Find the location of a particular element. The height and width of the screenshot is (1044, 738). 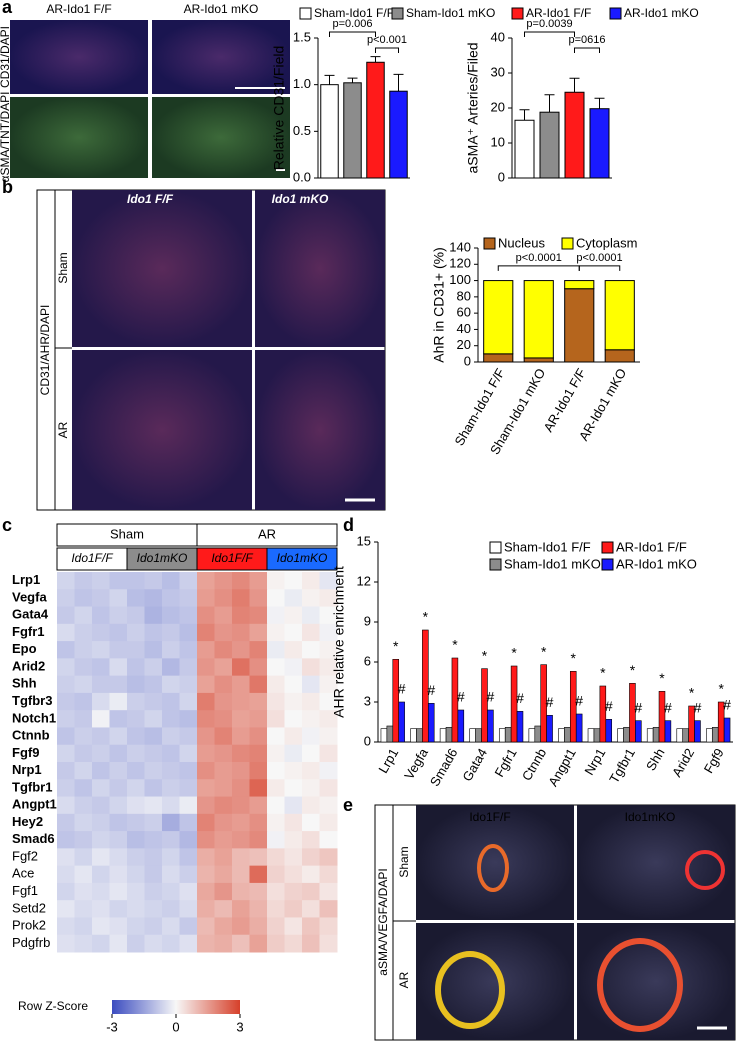

x-tick-label: Shh is located at coordinates (655, 760).